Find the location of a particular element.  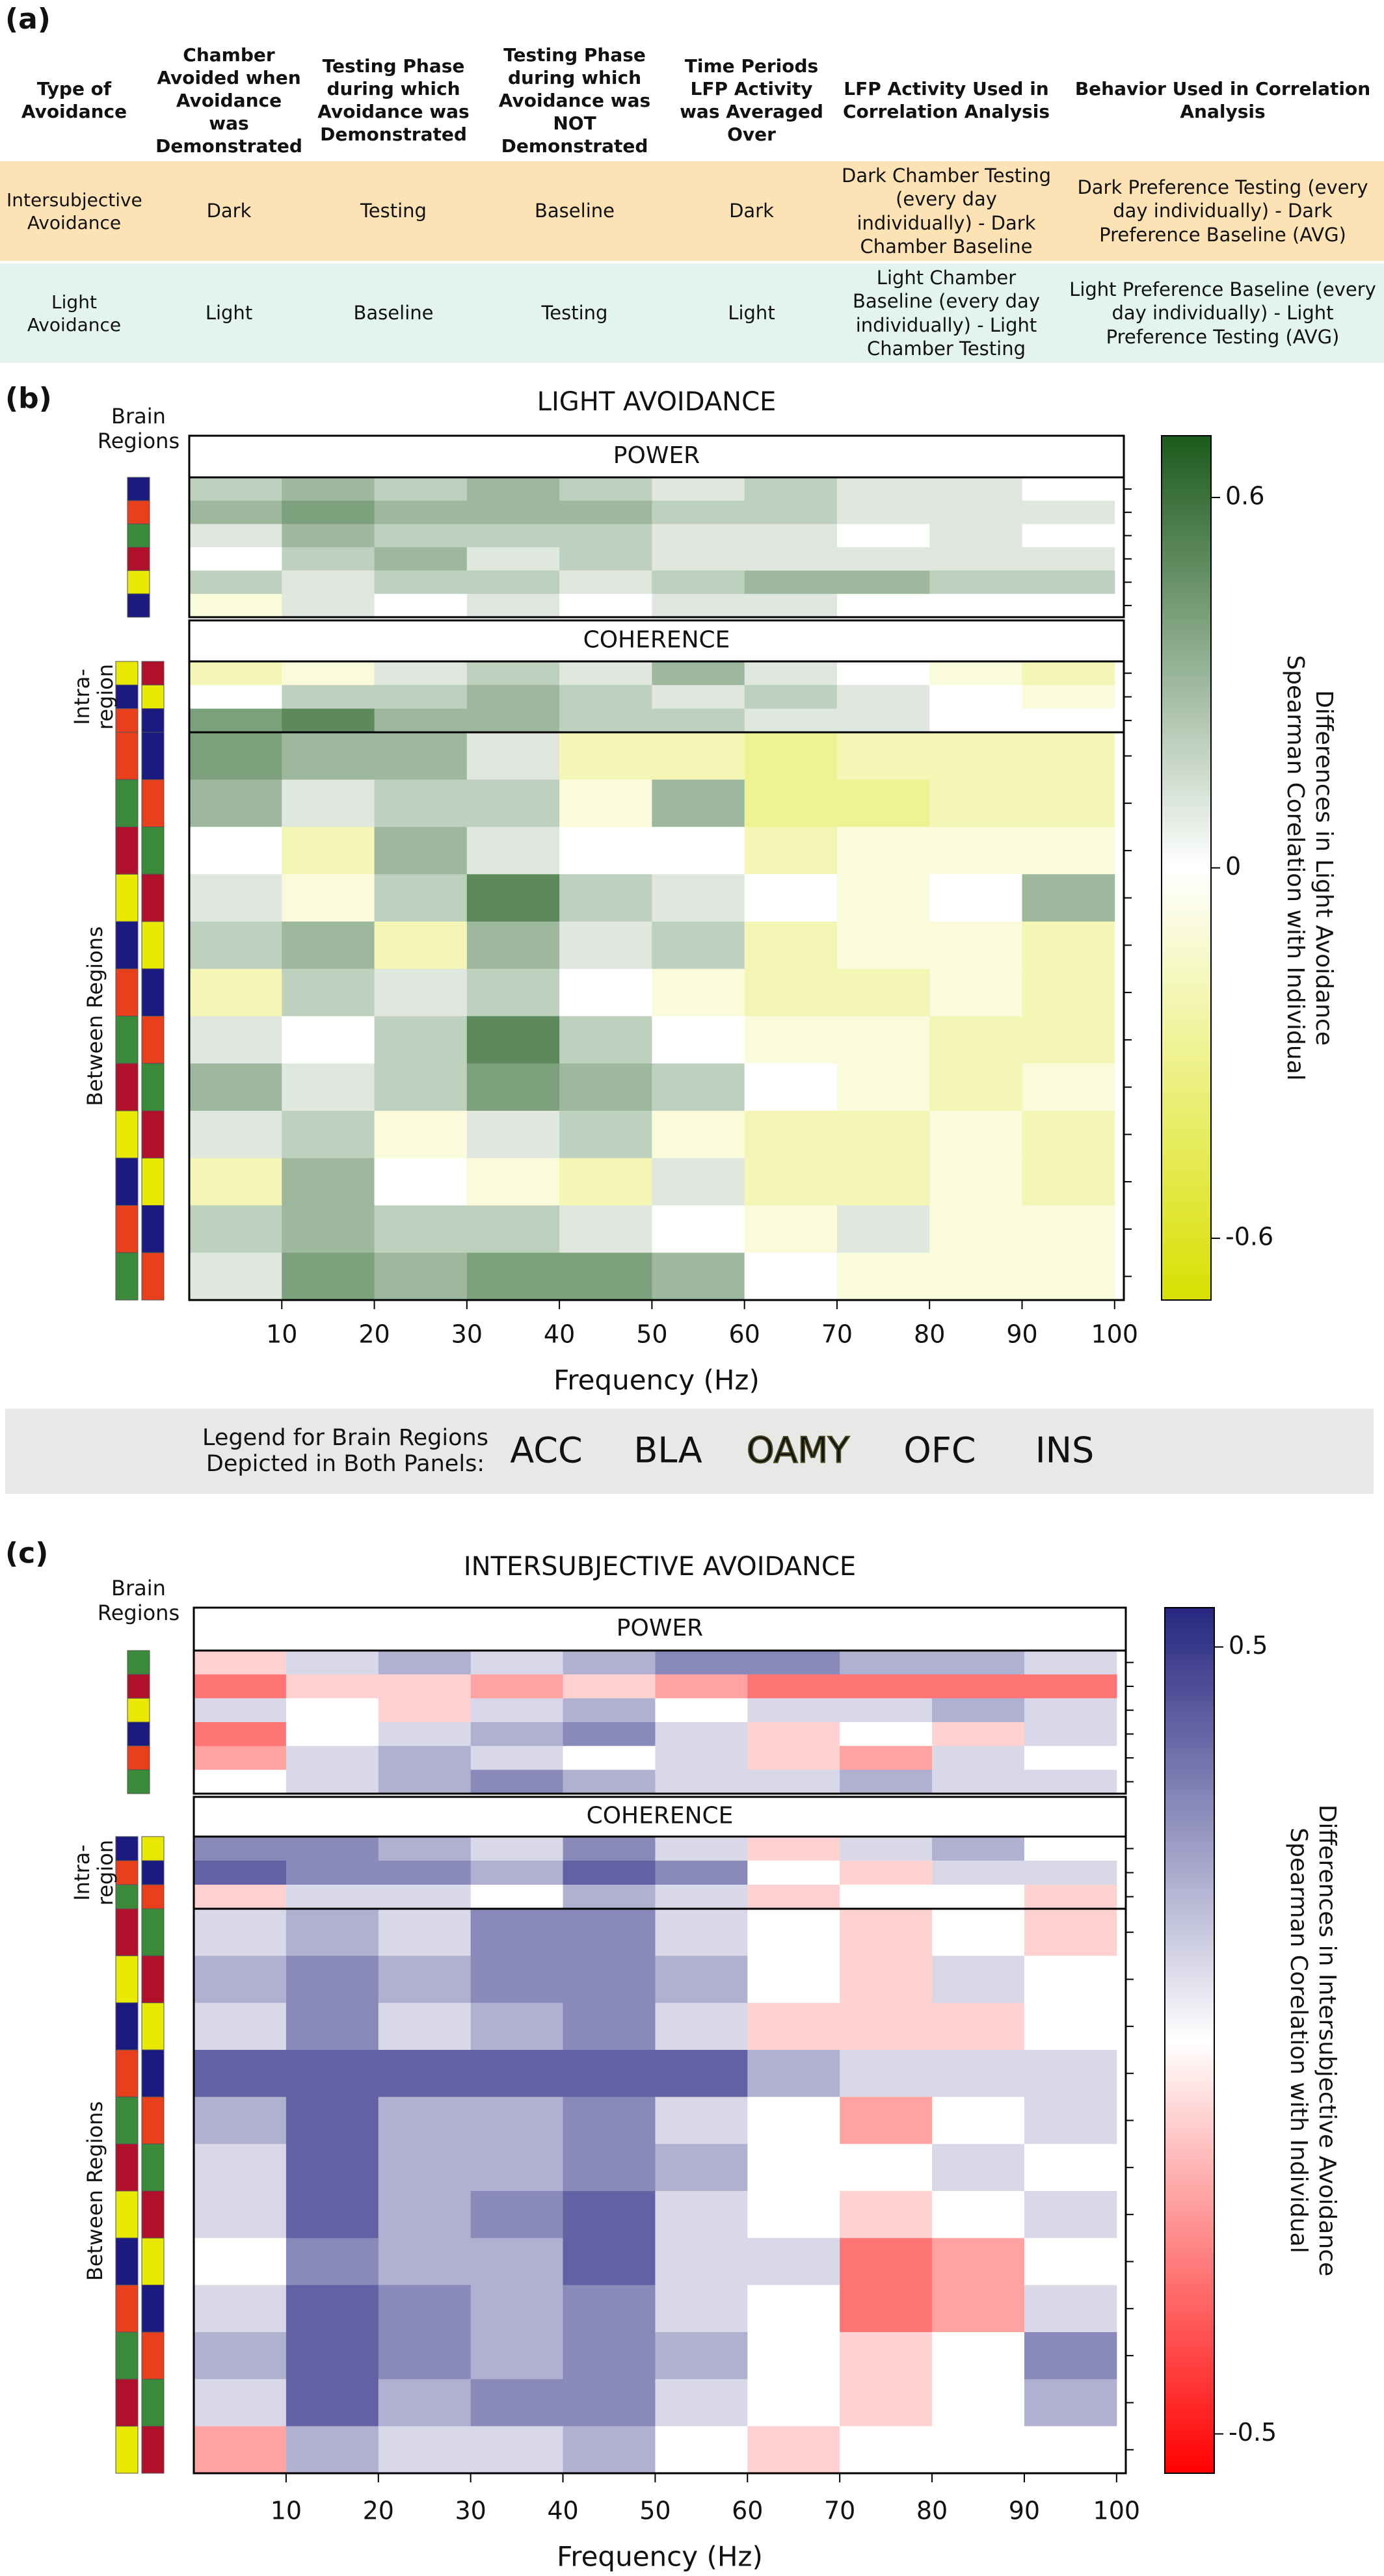

legend-item: ACC is located at coordinates (546, 1450).